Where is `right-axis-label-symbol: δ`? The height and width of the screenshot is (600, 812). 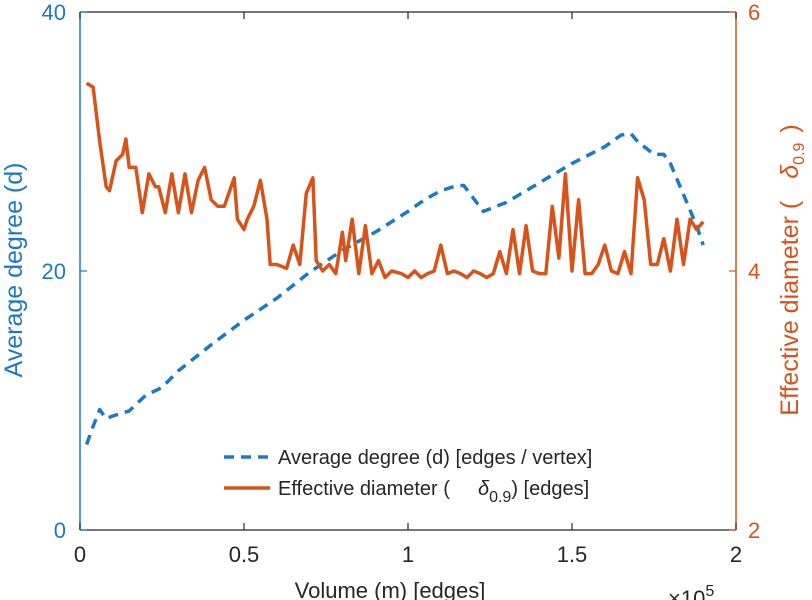 right-axis-label-symbol: δ is located at coordinates (790, 171).